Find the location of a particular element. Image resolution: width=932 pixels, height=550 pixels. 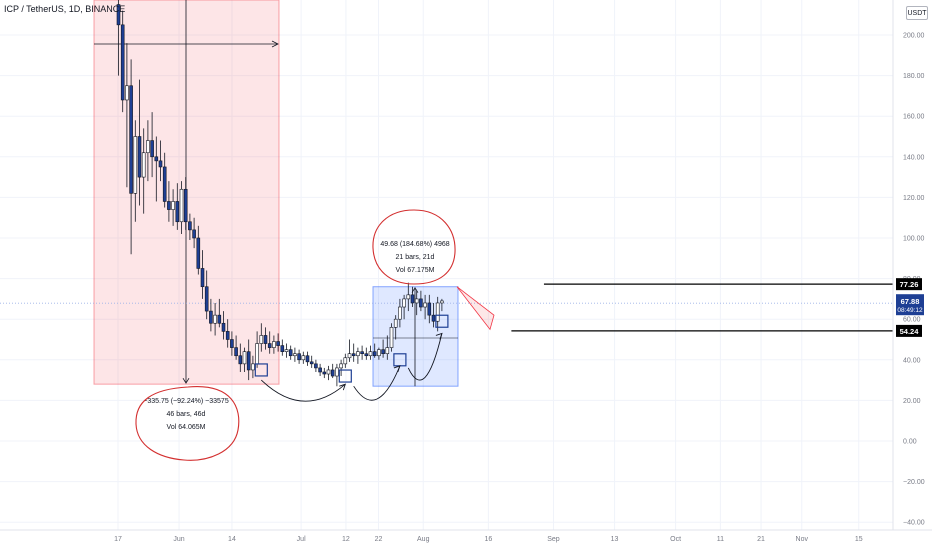

rise-measure-change-text: 49.68 (184.68%) 4968 is located at coordinates (414, 244).